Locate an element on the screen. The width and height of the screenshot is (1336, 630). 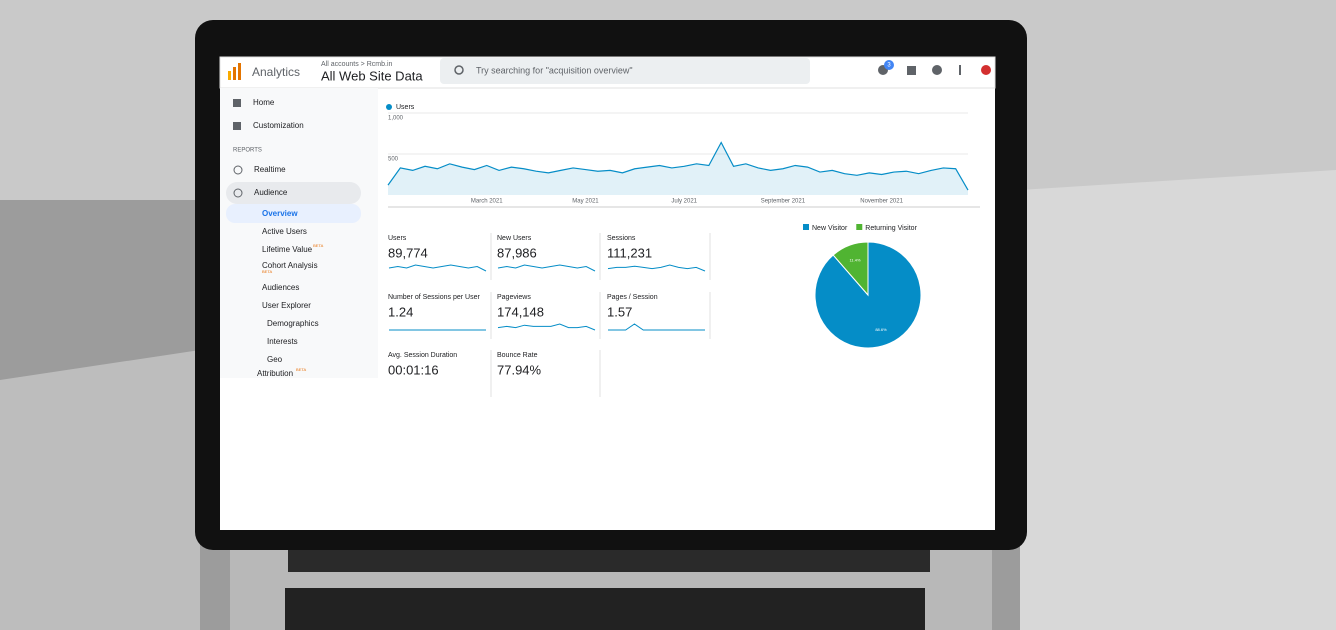
selected-section is located at coordinates (293, 193).